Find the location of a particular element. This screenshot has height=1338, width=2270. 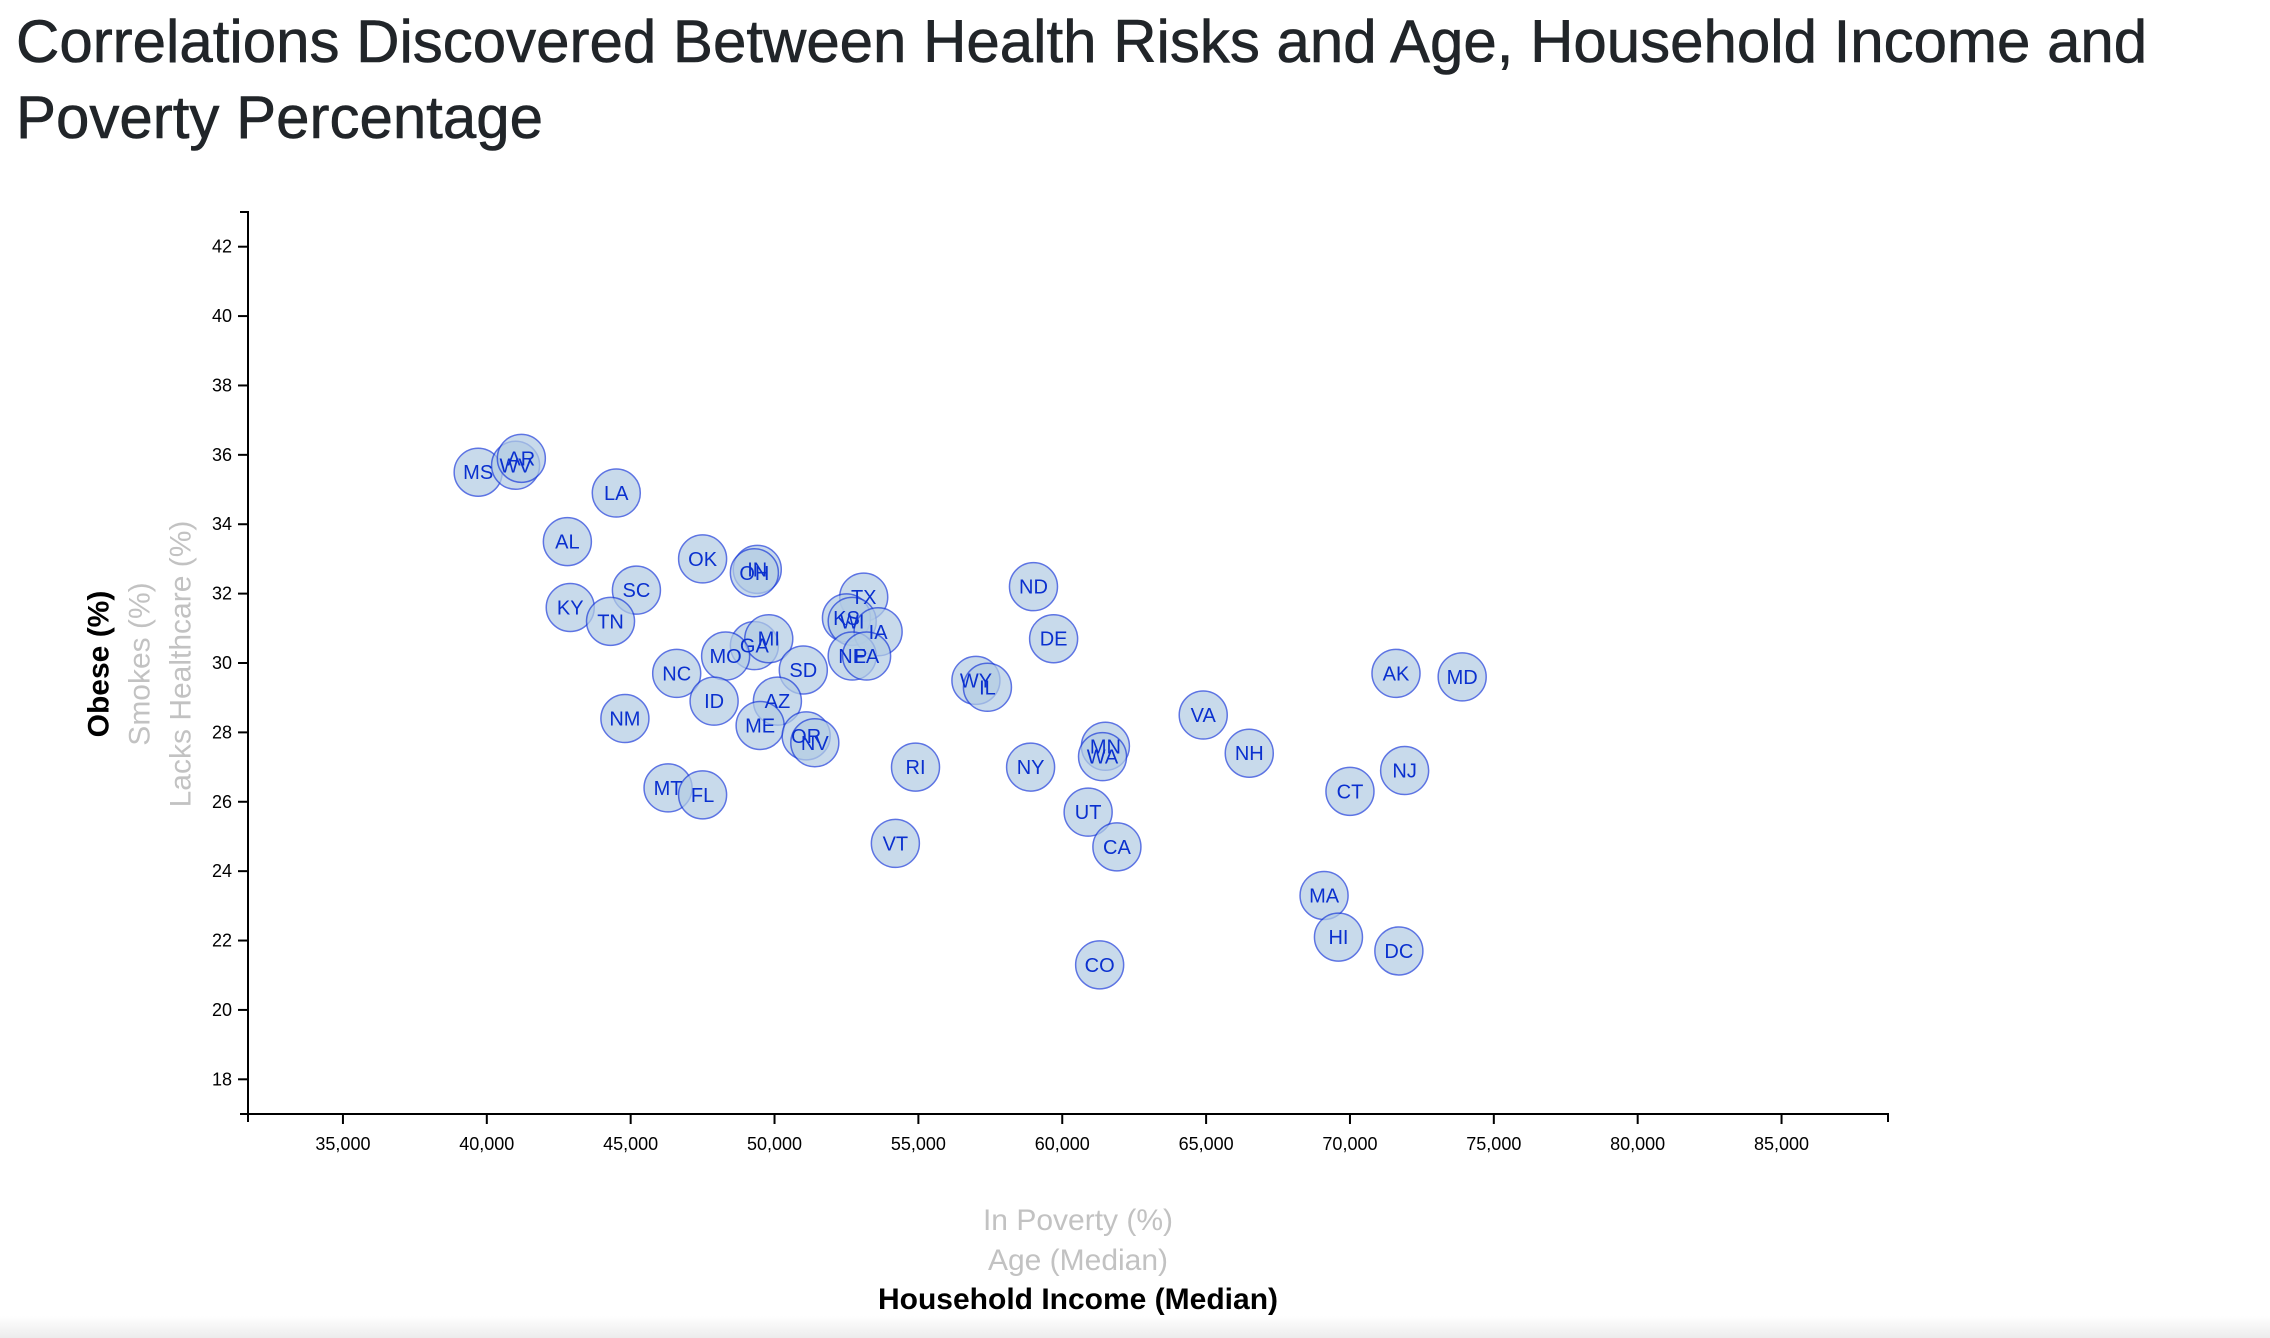

x-axis-title-1: Age (Median) is located at coordinates (1078, 1260).